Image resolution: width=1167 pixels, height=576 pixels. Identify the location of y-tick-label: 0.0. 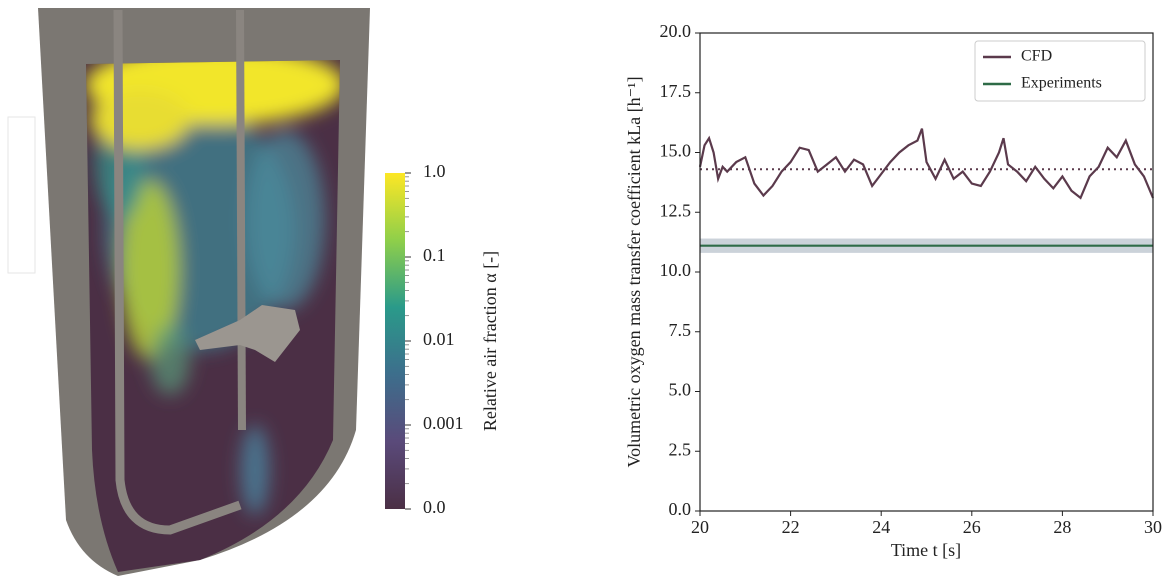
(680, 509).